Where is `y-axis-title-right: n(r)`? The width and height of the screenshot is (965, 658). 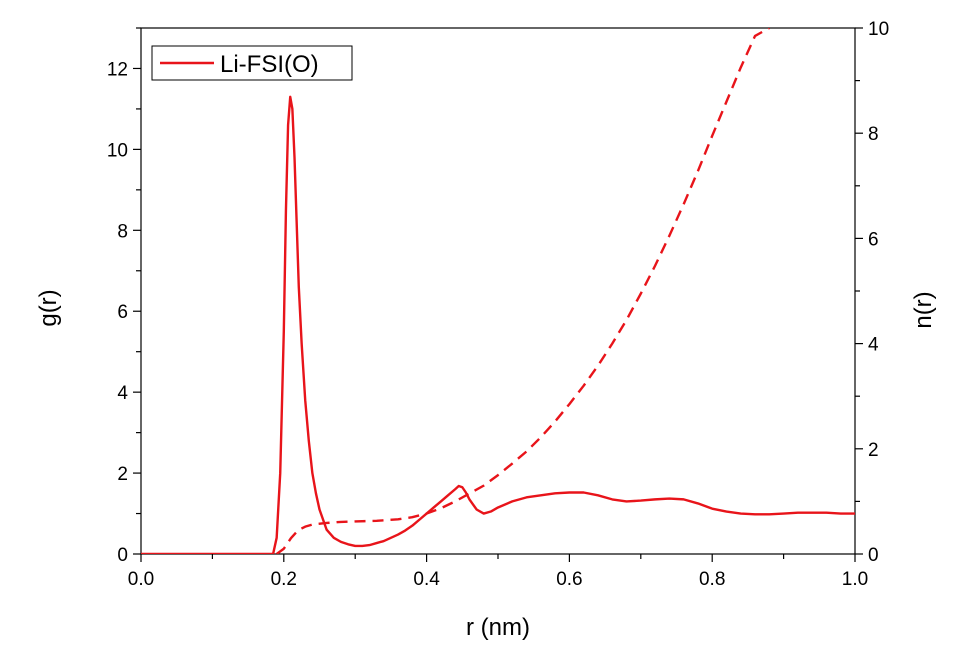 y-axis-title-right: n(r) is located at coordinates (923, 309).